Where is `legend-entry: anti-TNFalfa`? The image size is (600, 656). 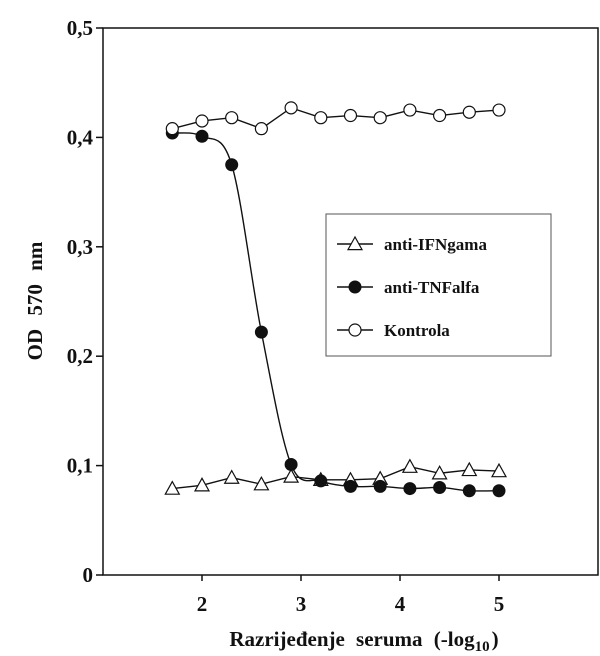 legend-entry: anti-TNFalfa is located at coordinates (408, 287).